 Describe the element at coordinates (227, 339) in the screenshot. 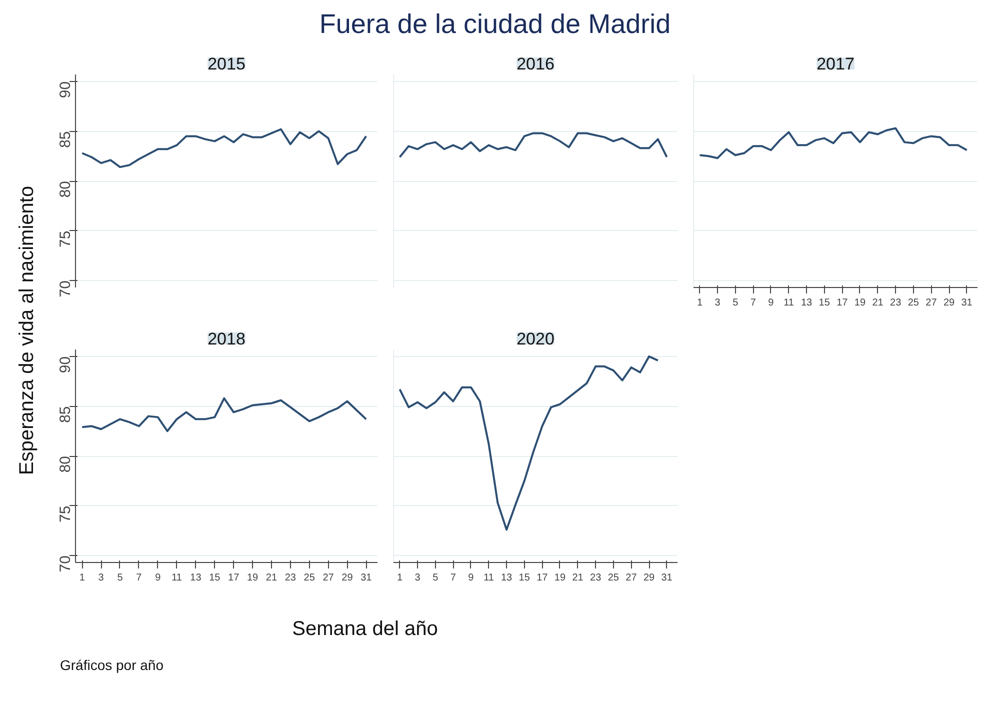

I see `chart-title: 2018` at that location.